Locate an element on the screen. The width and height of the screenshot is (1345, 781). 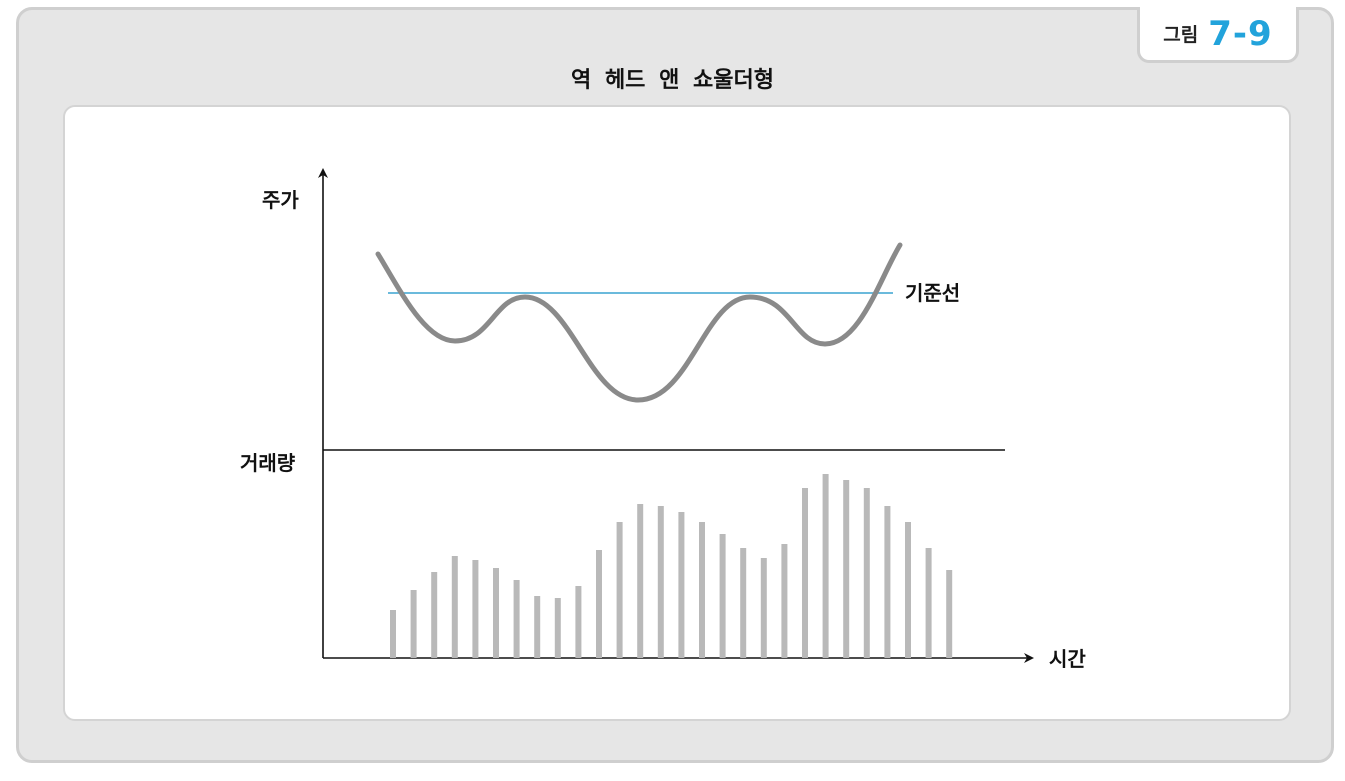
diagram-title: 역 헤드 앤 쇼울더형 is located at coordinates (672, 80).